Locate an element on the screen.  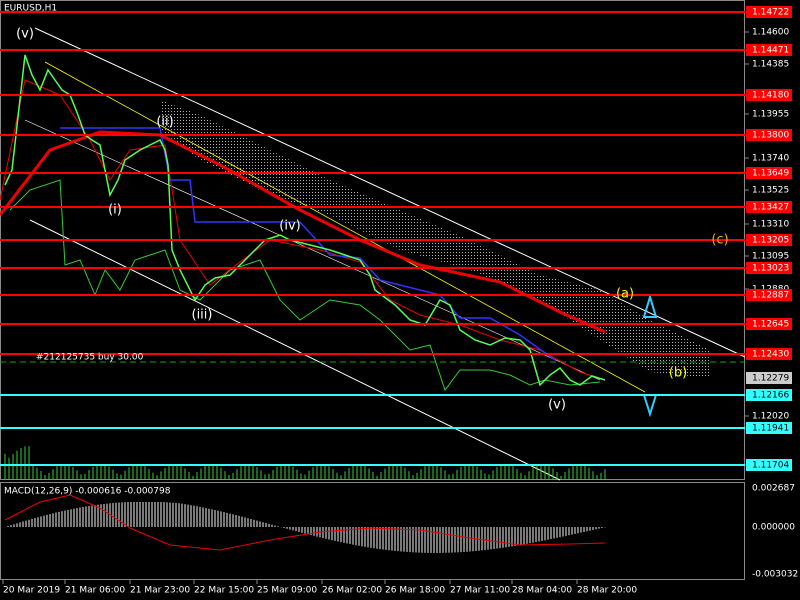
time-label: 26 Mar 18:00 is located at coordinates (415, 591).